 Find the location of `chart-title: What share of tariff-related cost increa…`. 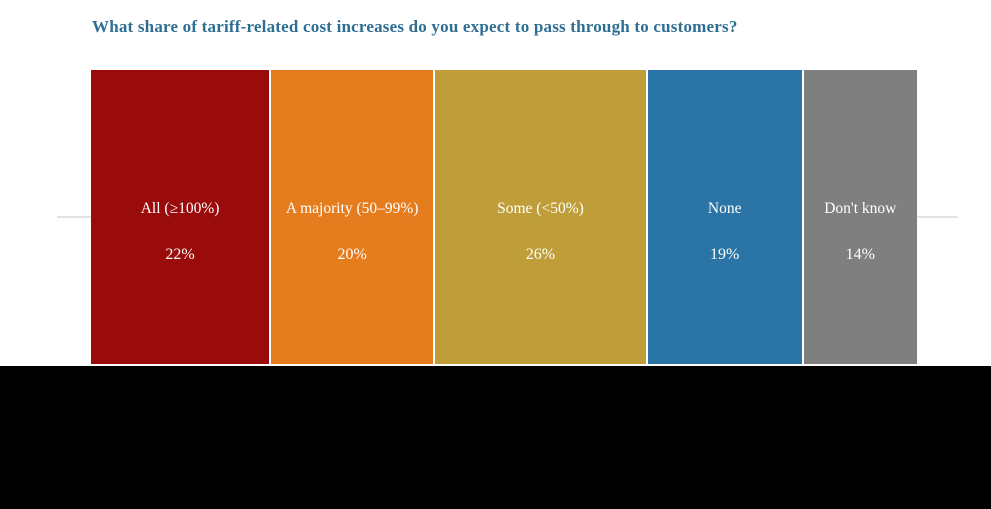

chart-title: What share of tariff-related cost increa… is located at coordinates (415, 26).